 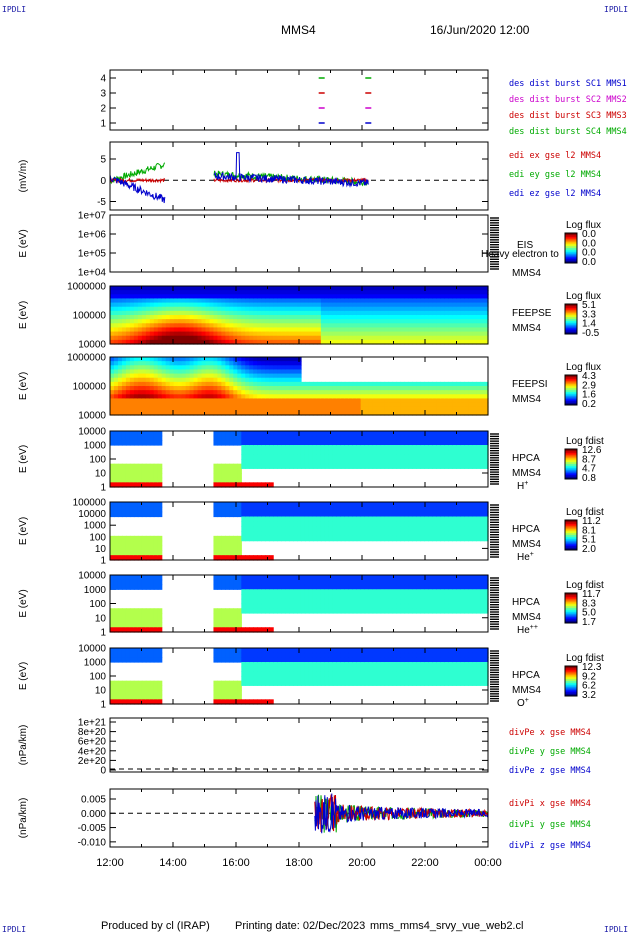 What do you see at coordinates (571, 322) in the screenshot?
I see `feepse-colorbar-cell` at bounding box center [571, 322].